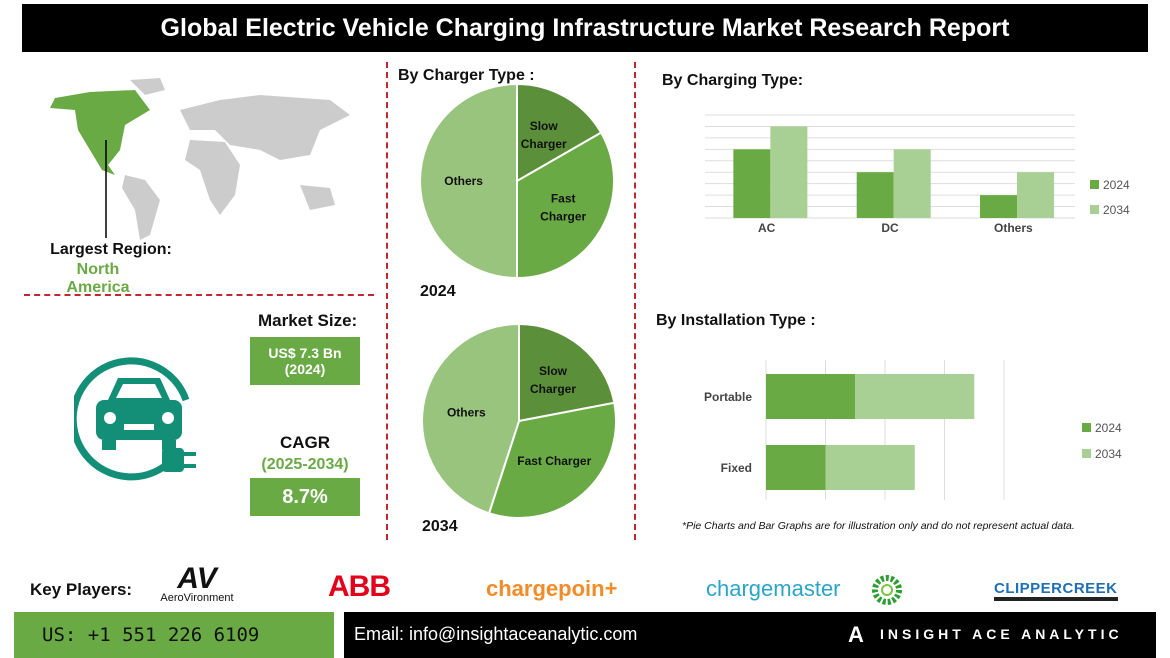  Describe the element at coordinates (913, 430) in the screenshot. I see `installation-type-bar-chart: Portable Fixed 2024 2034` at that location.